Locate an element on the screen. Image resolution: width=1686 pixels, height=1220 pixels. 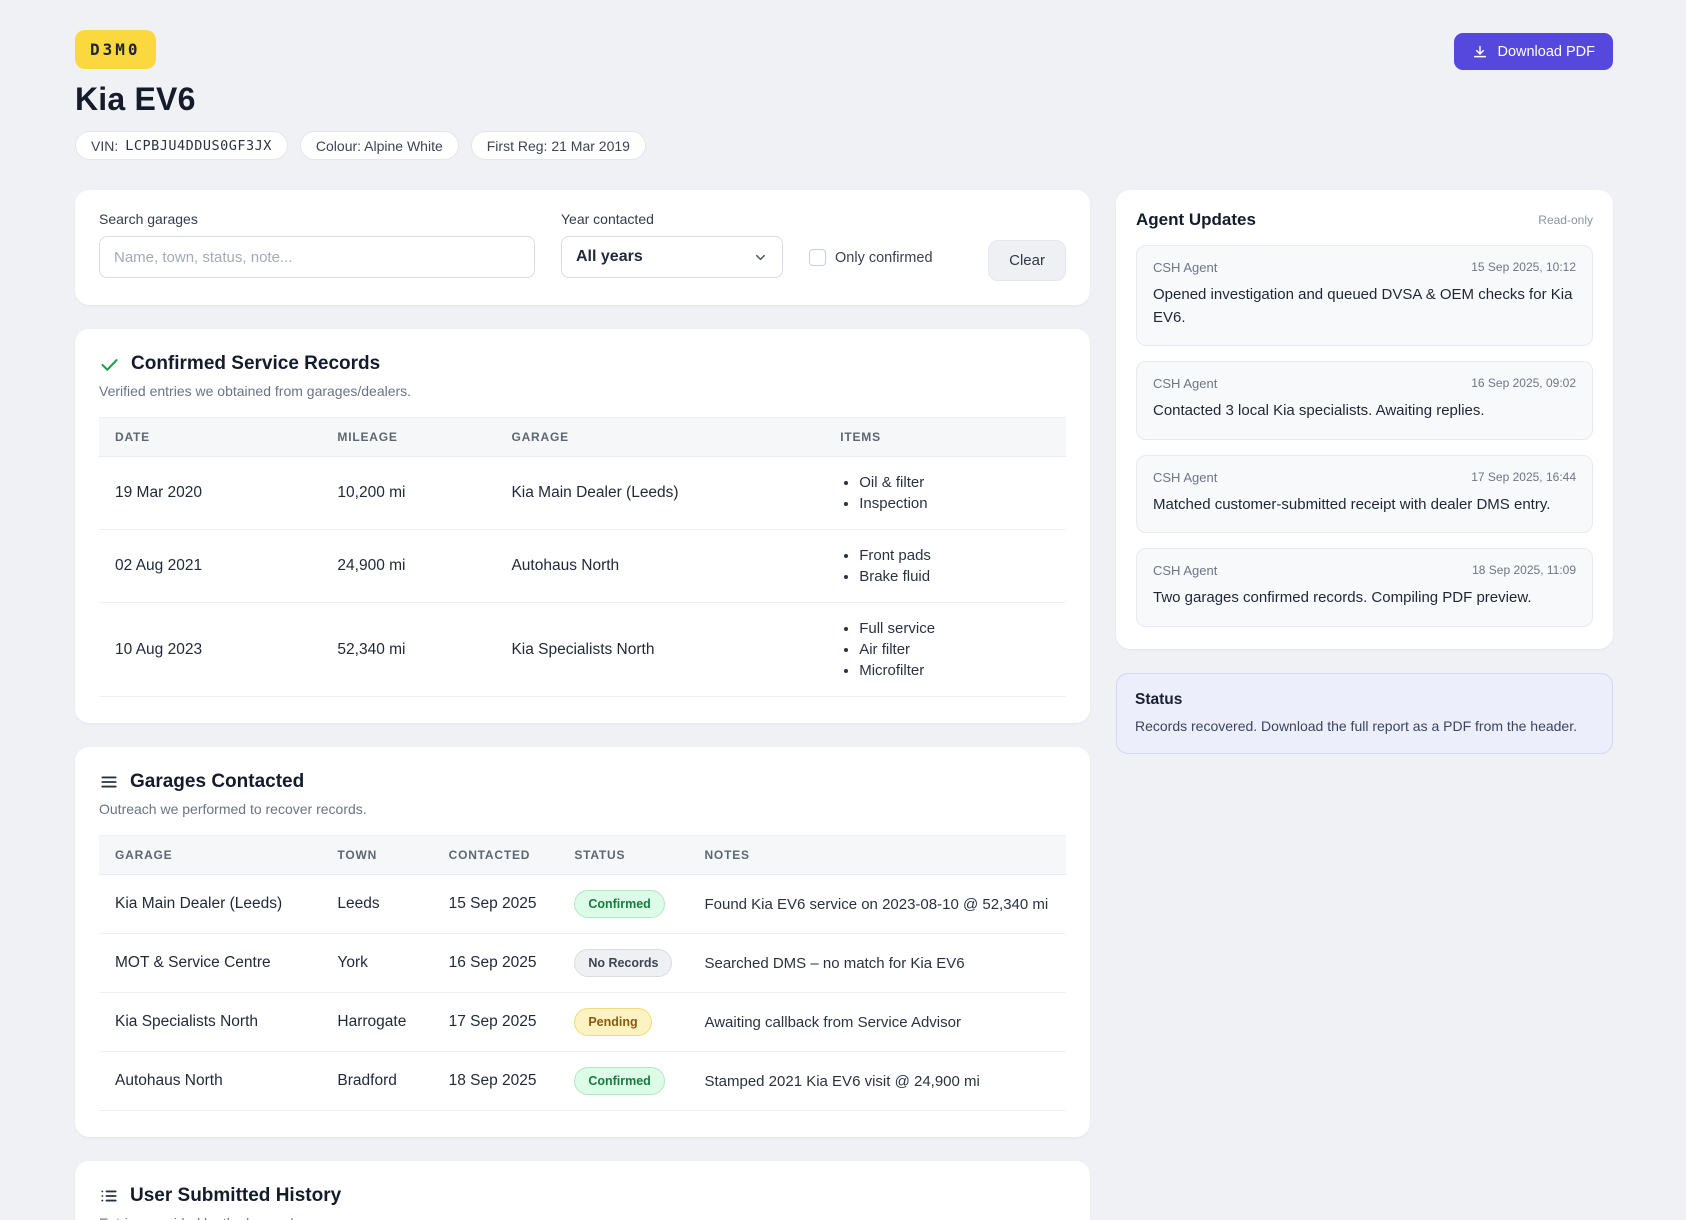
garage-contacted-date: 18 Sep 2025 is located at coordinates (495, 1081).